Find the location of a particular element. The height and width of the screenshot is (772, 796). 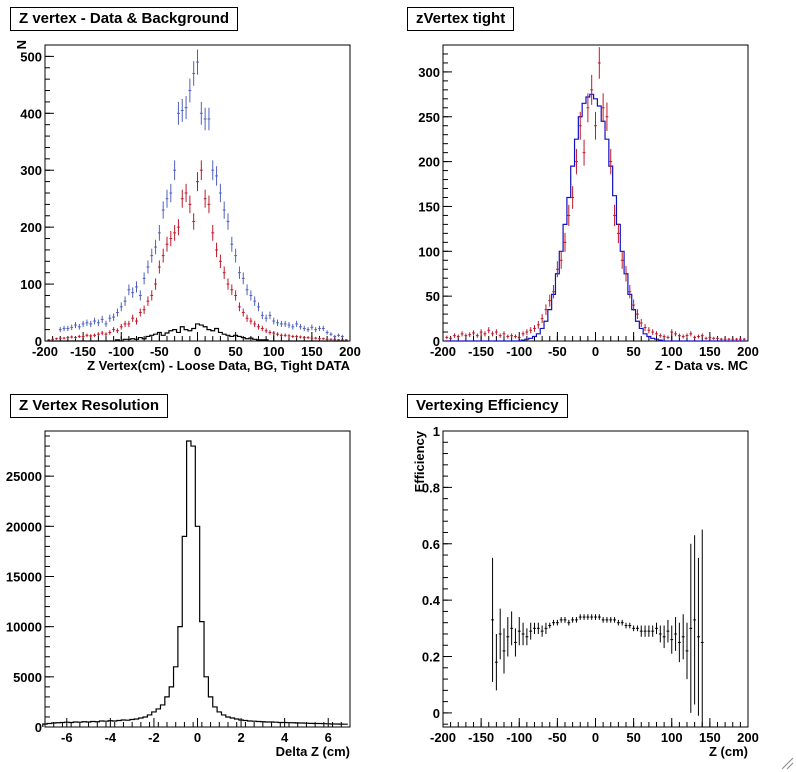

y-tick-label: 15000 is located at coordinates (24, 576).